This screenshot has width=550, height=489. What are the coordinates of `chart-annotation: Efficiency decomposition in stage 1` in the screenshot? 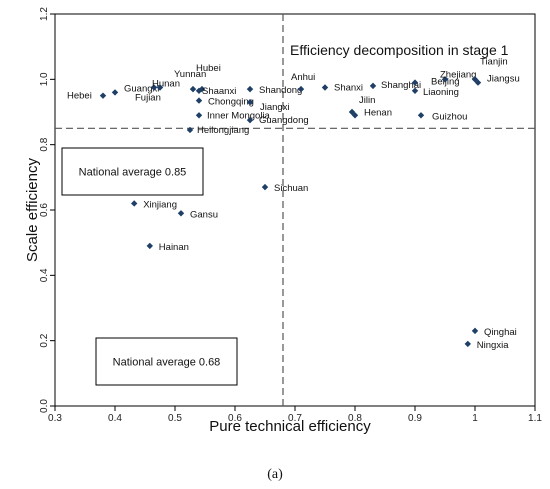 It's located at (399, 50).